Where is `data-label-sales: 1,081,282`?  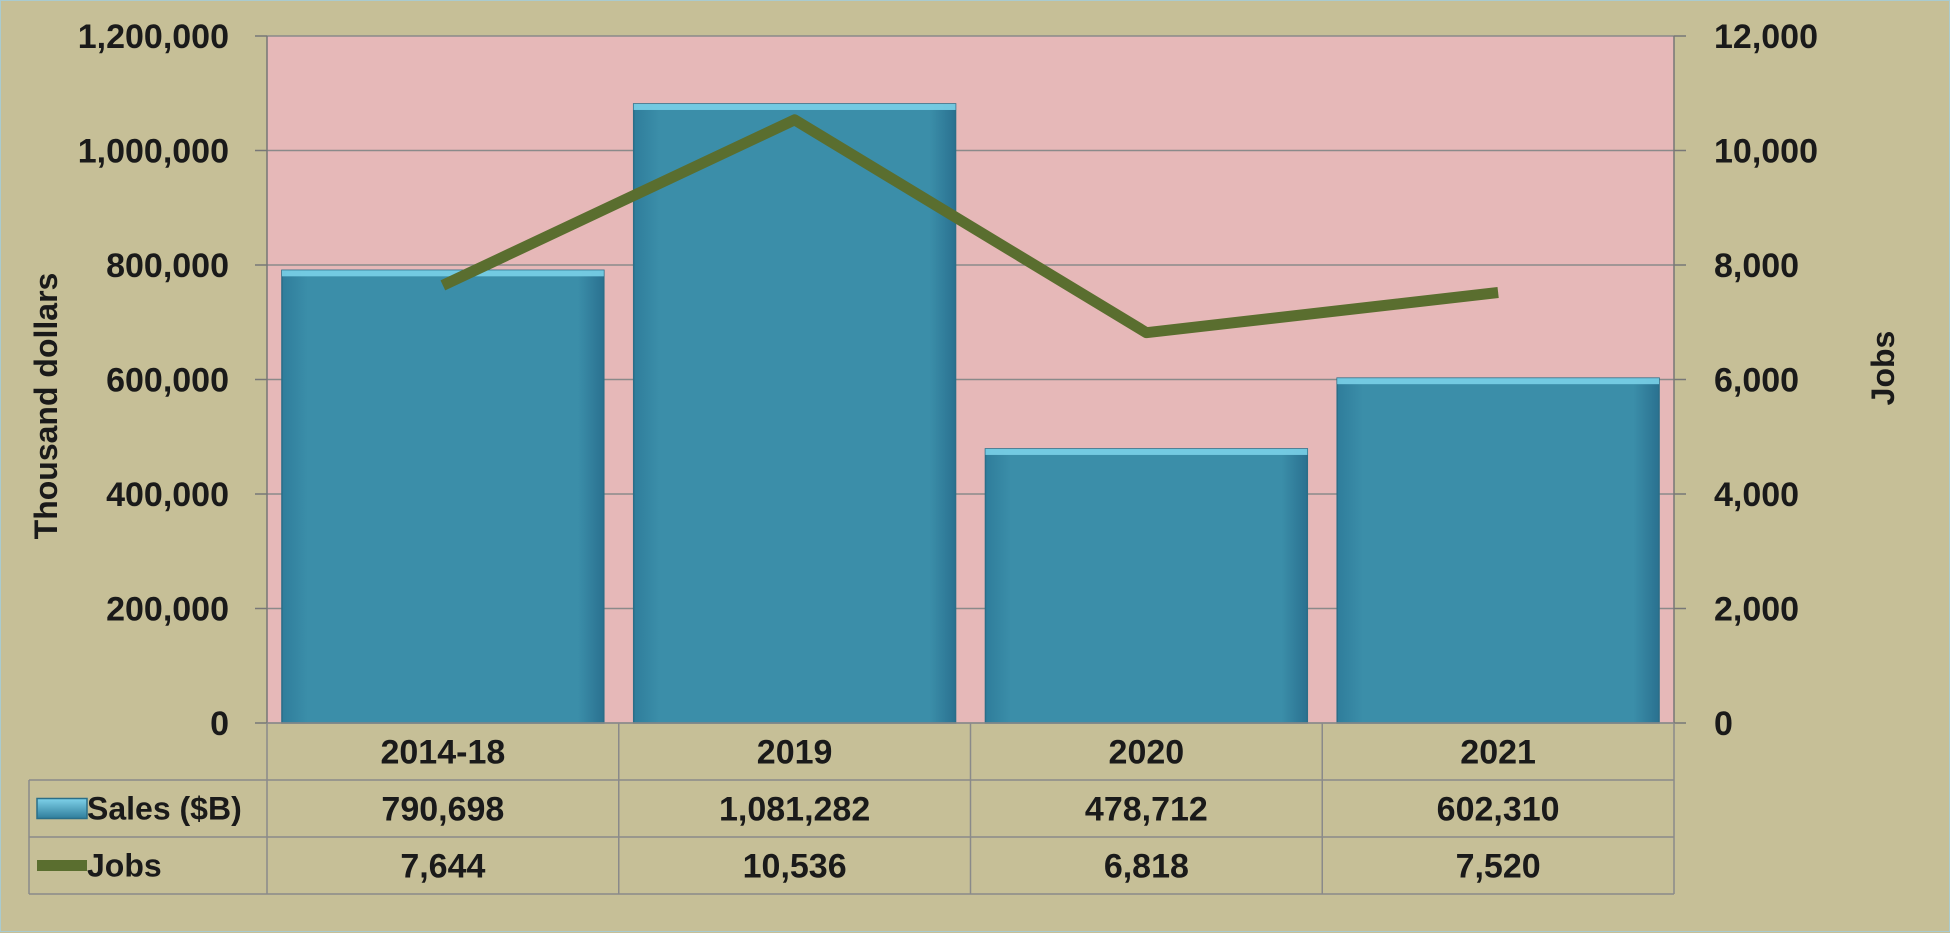 data-label-sales: 1,081,282 is located at coordinates (794, 810).